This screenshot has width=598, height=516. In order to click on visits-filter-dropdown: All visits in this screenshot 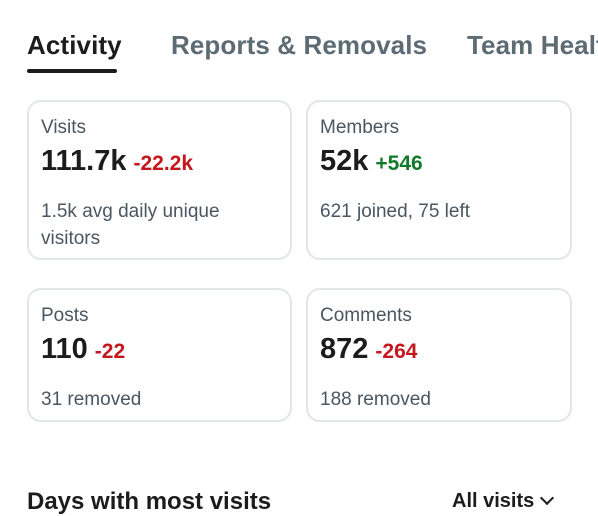, I will do `click(503, 501)`.